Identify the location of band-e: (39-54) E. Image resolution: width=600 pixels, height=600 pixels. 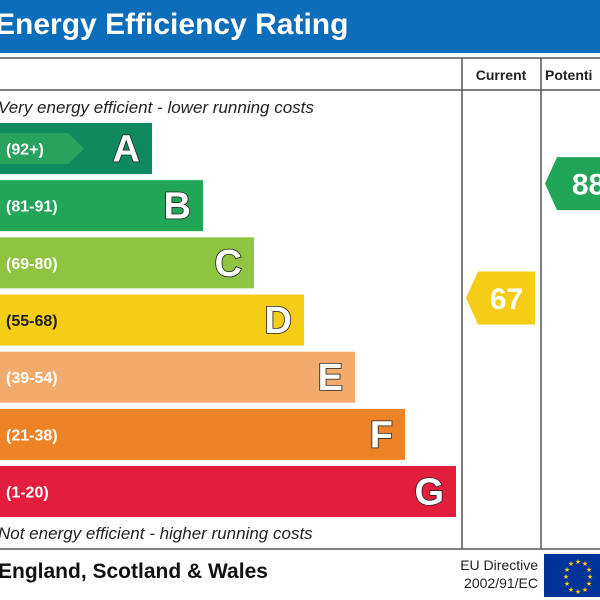
(177, 377).